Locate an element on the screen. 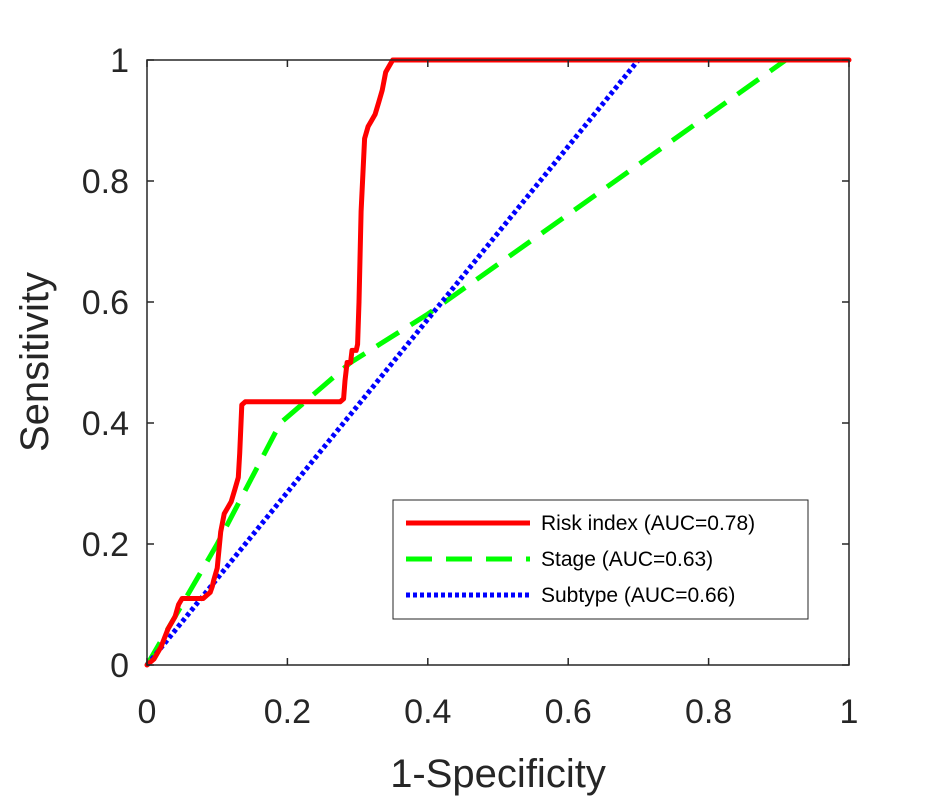 This screenshot has width=938, height=797. y-axis-title: Sensitivity is located at coordinates (35, 362).